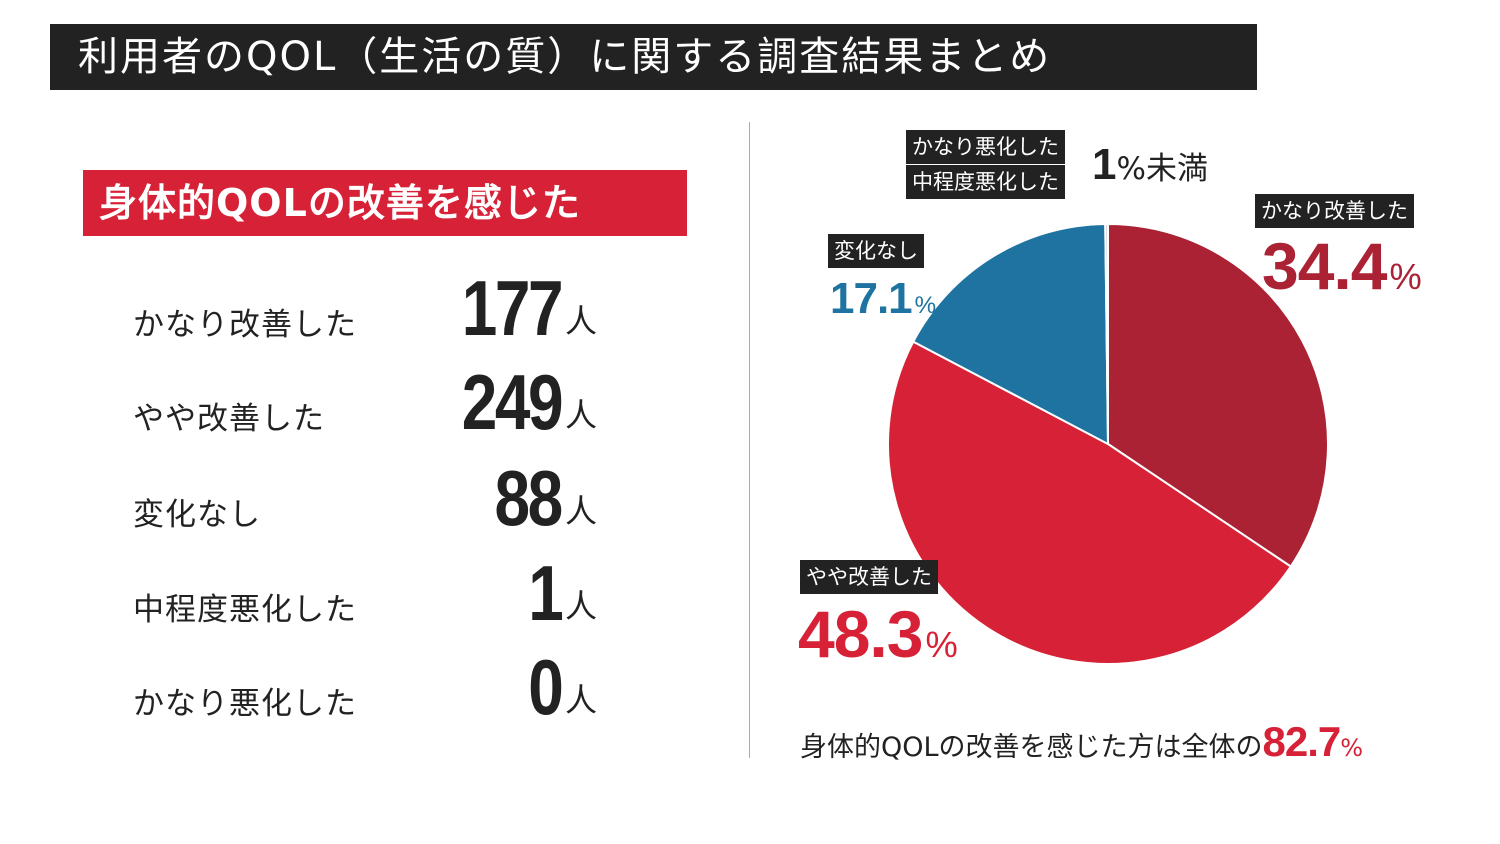 This screenshot has width=1500, height=844. What do you see at coordinates (1324, 266) in the screenshot?
I see `pct-value: 34.4` at bounding box center [1324, 266].